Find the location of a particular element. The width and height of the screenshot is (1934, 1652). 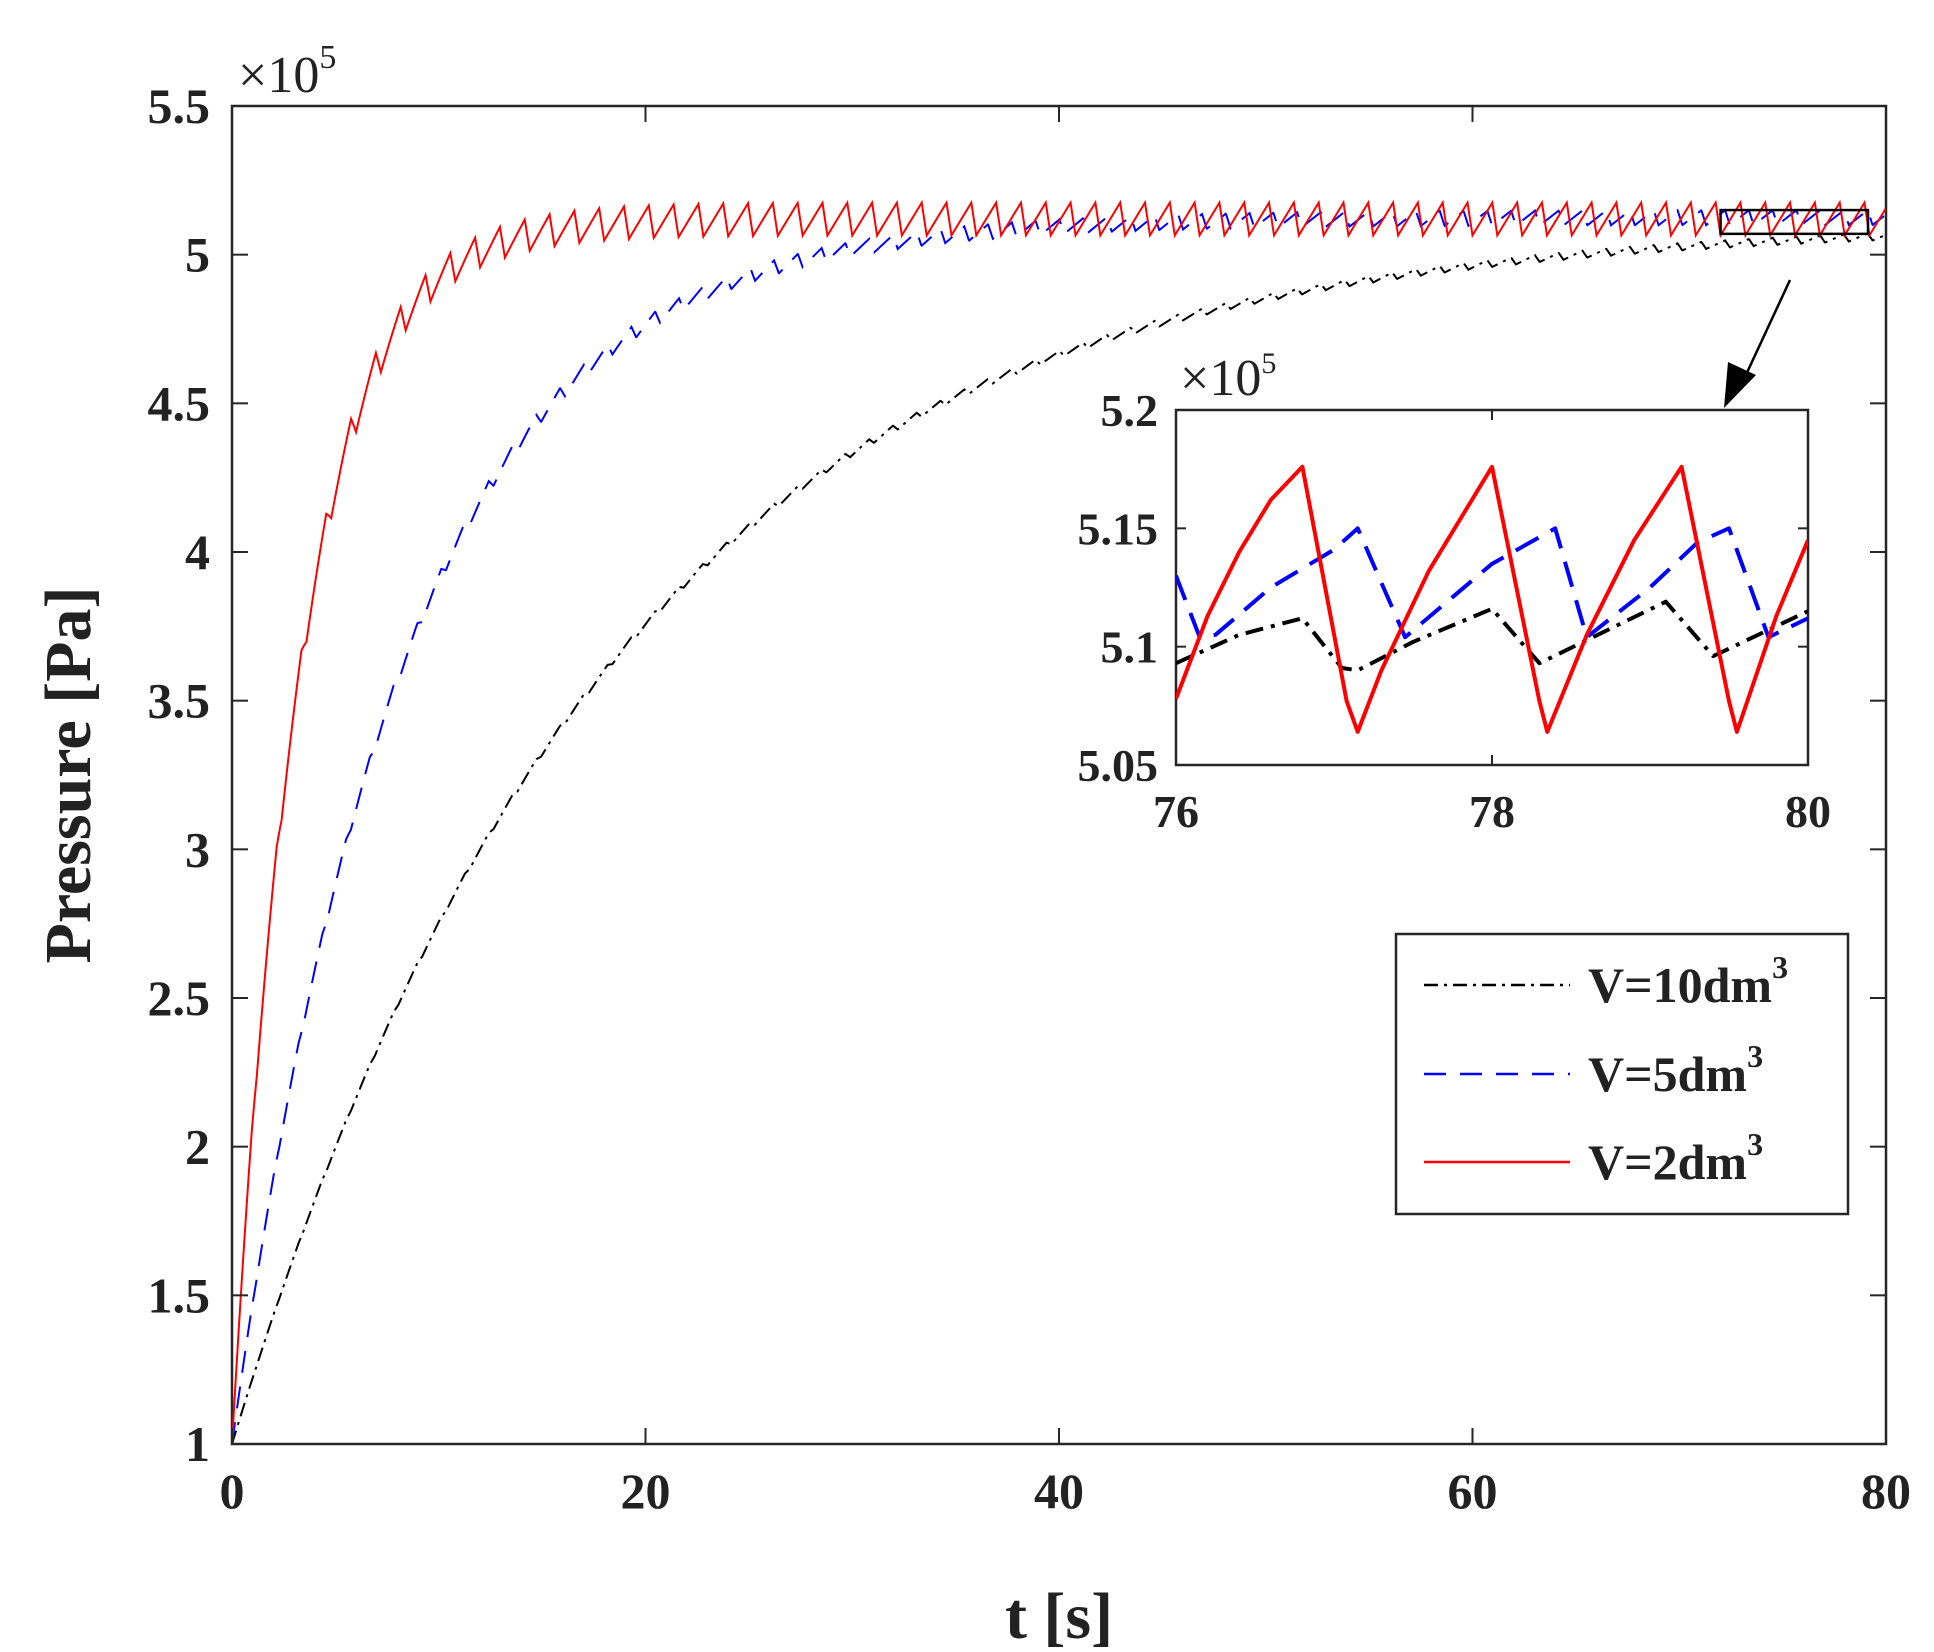

inset-x-tick-label: 80 is located at coordinates (1808, 811).